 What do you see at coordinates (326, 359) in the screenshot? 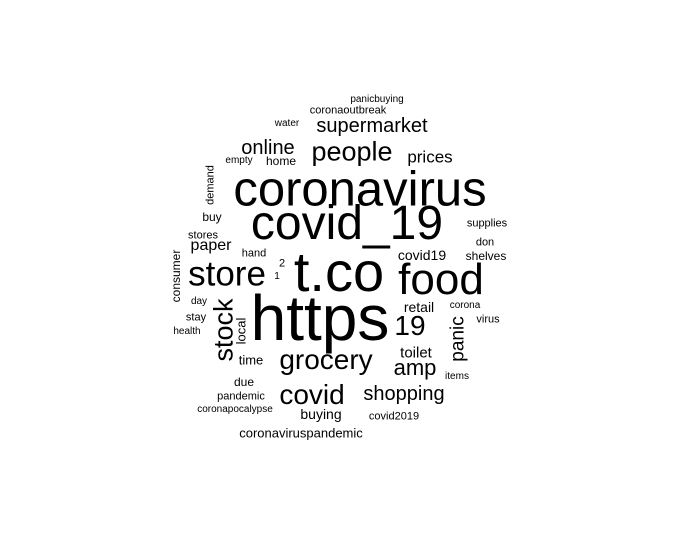
I see `word-6: grocery` at bounding box center [326, 359].